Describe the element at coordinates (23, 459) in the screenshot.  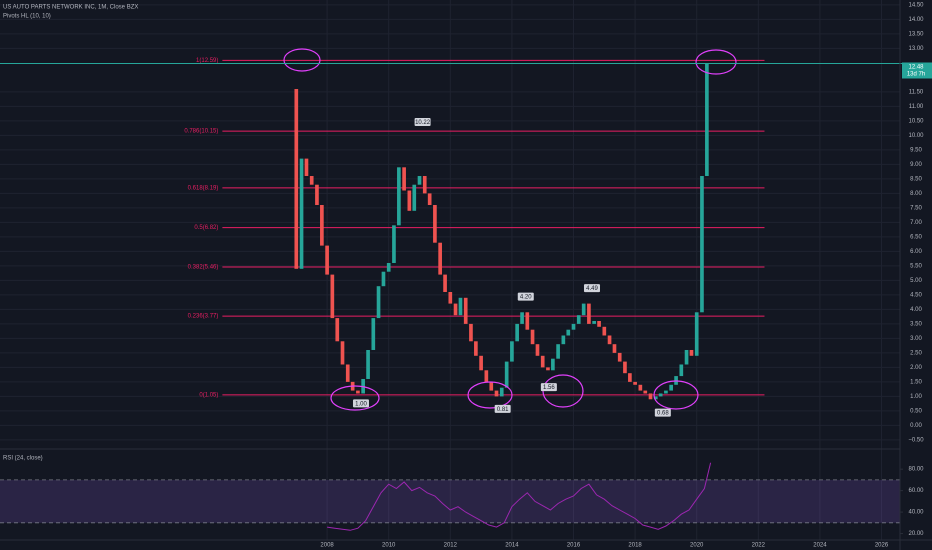
I see `rsi-title: RSI (24, close)` at that location.